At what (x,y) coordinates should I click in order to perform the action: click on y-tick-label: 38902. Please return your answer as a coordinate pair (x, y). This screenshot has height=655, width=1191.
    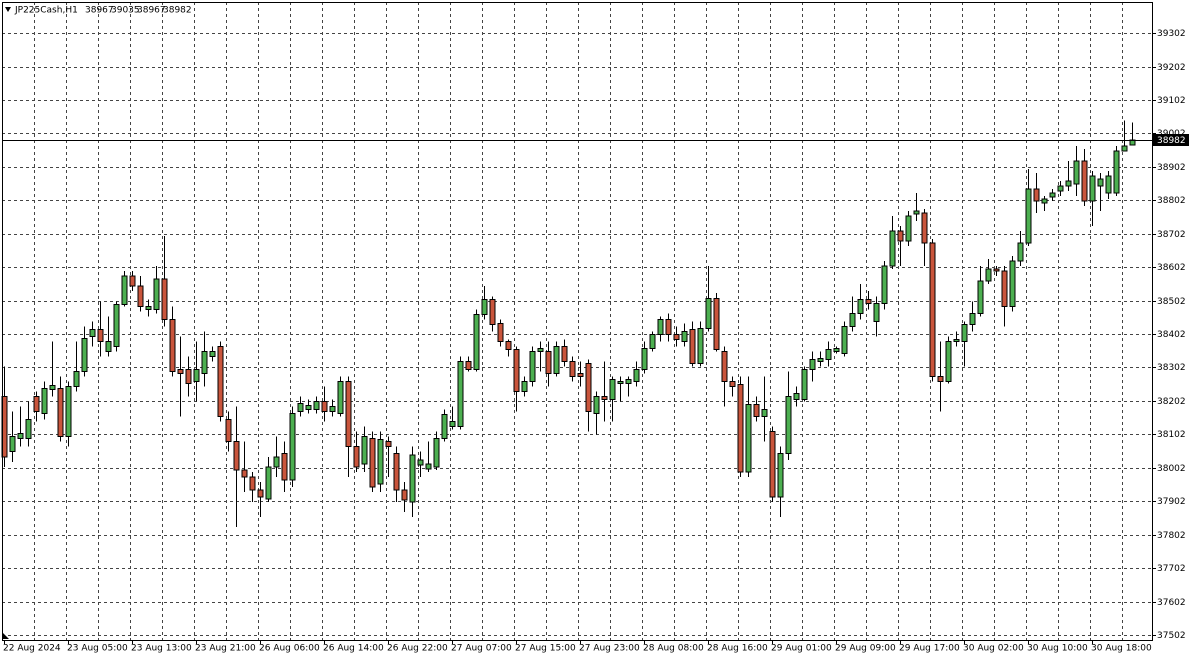
    Looking at the image, I should click on (1171, 168).